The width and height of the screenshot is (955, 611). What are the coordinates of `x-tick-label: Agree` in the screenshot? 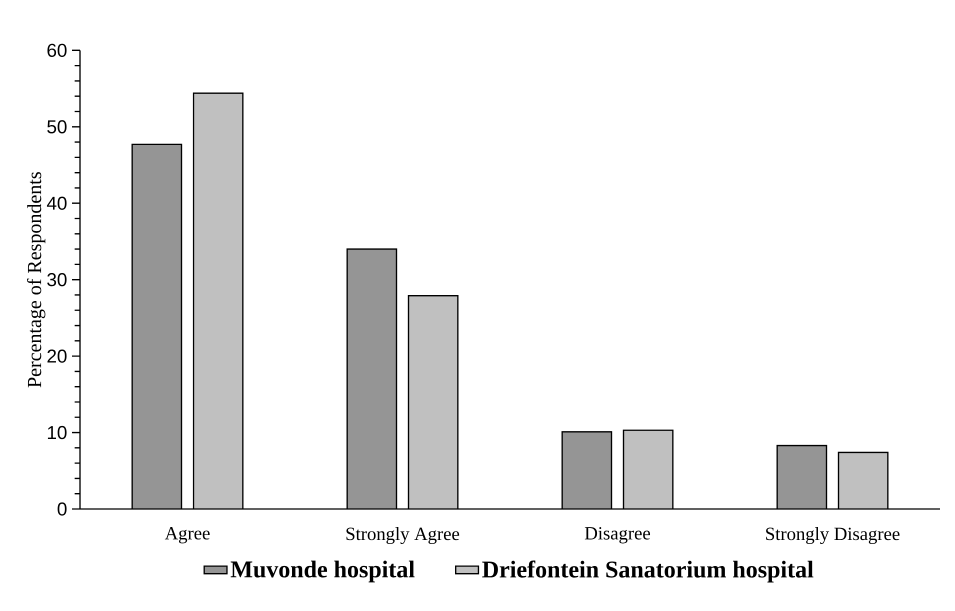 It's located at (187, 535).